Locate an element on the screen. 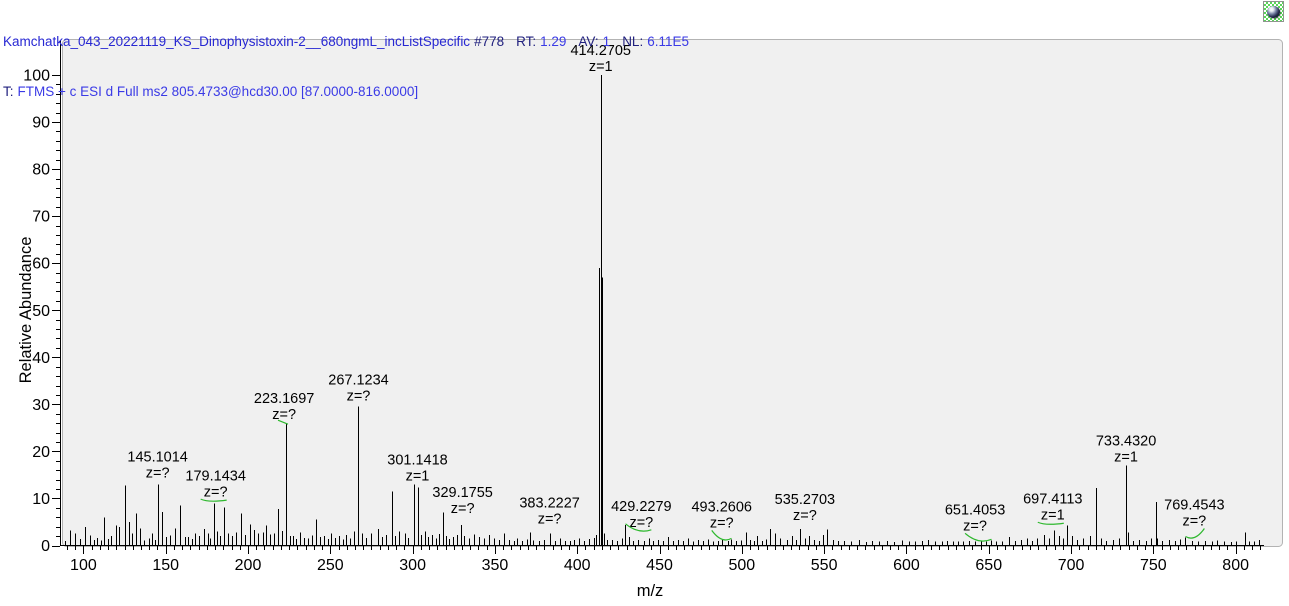 Image resolution: width=1289 pixels, height=606 pixels. x-tick-label: 650 is located at coordinates (988, 565).